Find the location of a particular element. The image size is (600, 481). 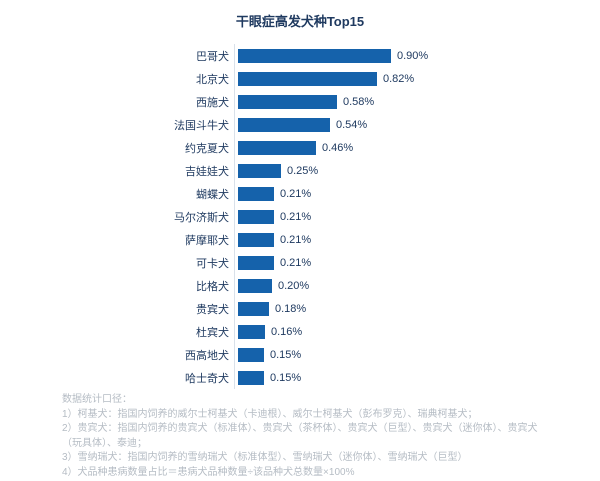

category-label: 约克夏犬 is located at coordinates (207, 148).